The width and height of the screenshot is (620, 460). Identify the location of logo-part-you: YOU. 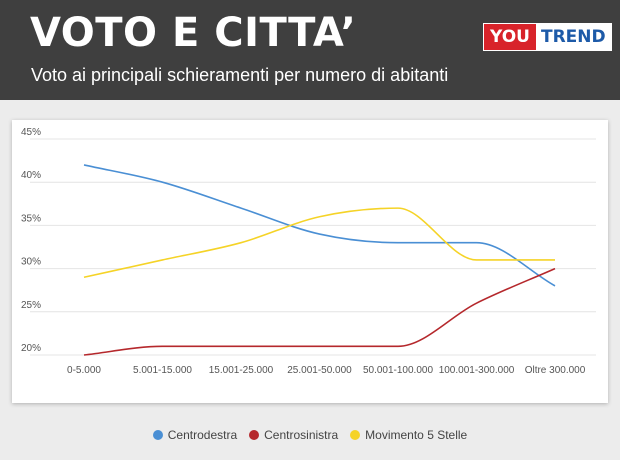
(510, 37).